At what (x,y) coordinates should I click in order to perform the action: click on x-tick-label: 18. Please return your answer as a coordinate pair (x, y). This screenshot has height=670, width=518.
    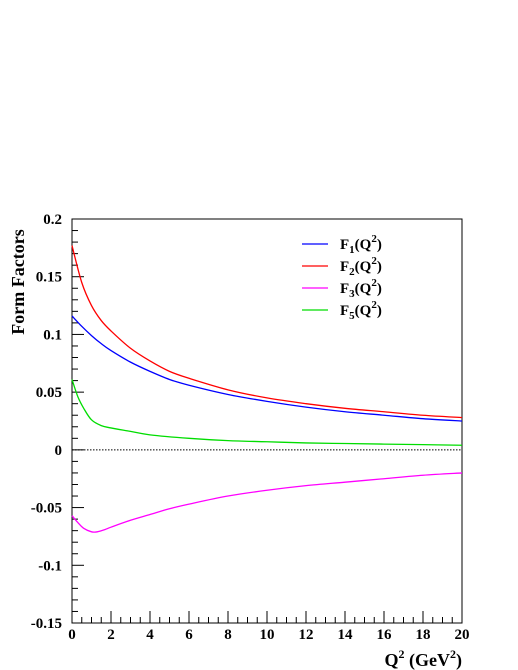
    Looking at the image, I should click on (423, 635).